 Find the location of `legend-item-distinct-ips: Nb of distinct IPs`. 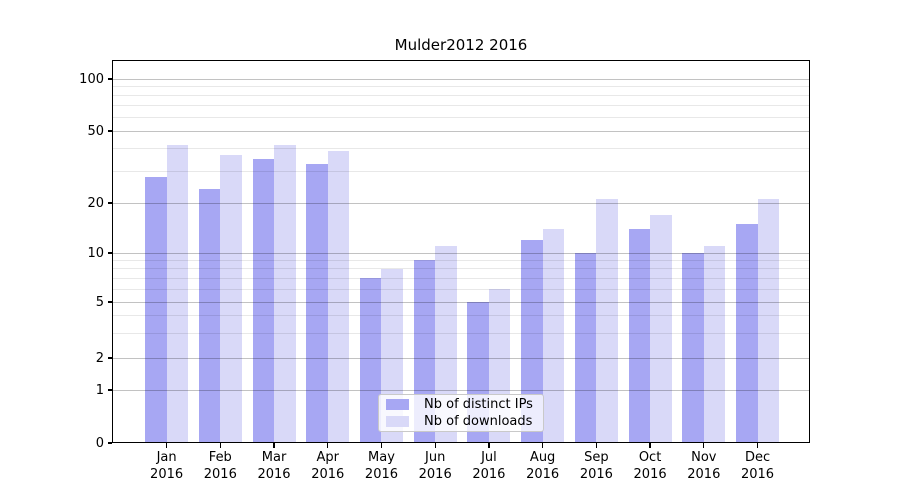

legend-item-distinct-ips: Nb of distinct IPs is located at coordinates (461, 404).